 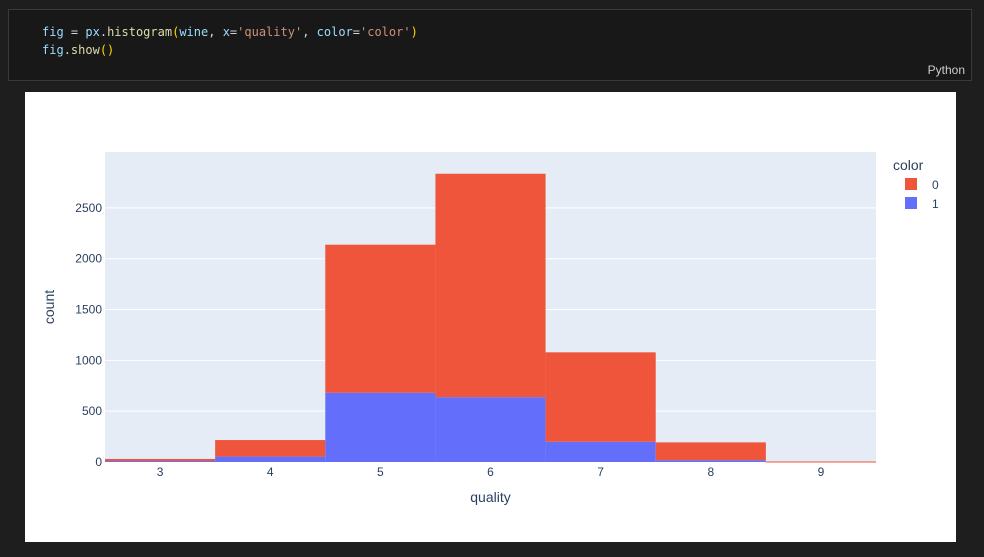 What do you see at coordinates (88, 259) in the screenshot?
I see `y-tick-label: 2000` at bounding box center [88, 259].